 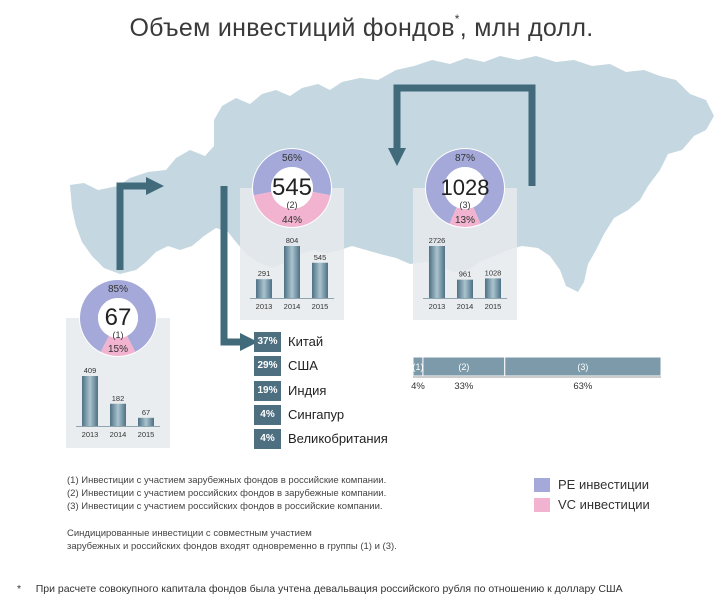 I want to click on country-name: Сингапур, so click(x=316, y=414).